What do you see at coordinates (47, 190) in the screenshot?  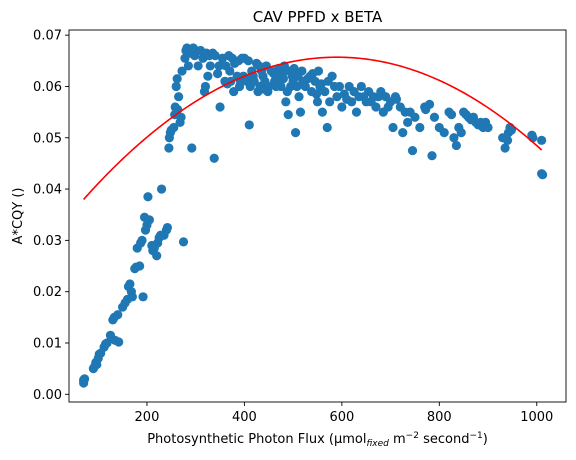 I see `y-tick-label: 0.04` at bounding box center [47, 190].